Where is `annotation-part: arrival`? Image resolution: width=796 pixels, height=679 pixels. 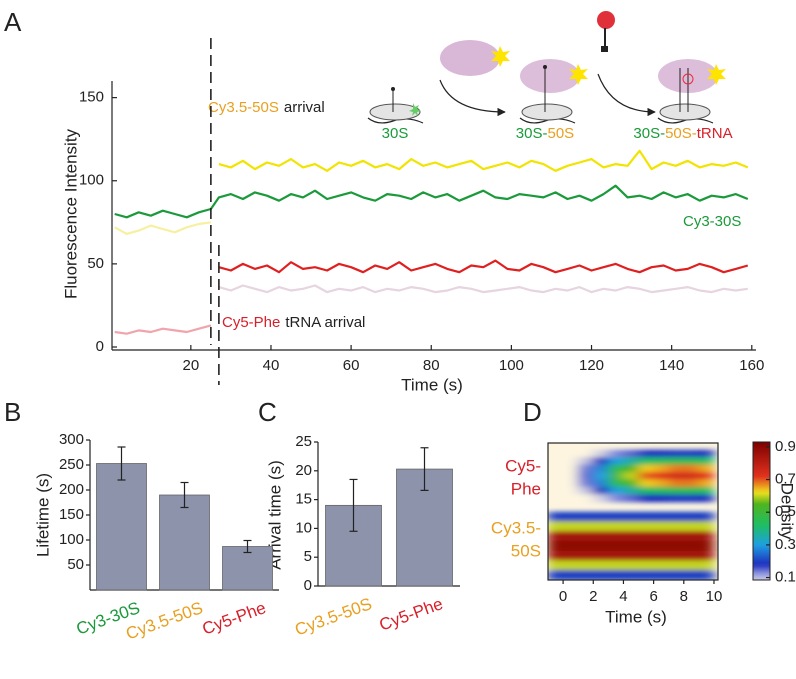
annotation-part: arrival is located at coordinates (304, 107).